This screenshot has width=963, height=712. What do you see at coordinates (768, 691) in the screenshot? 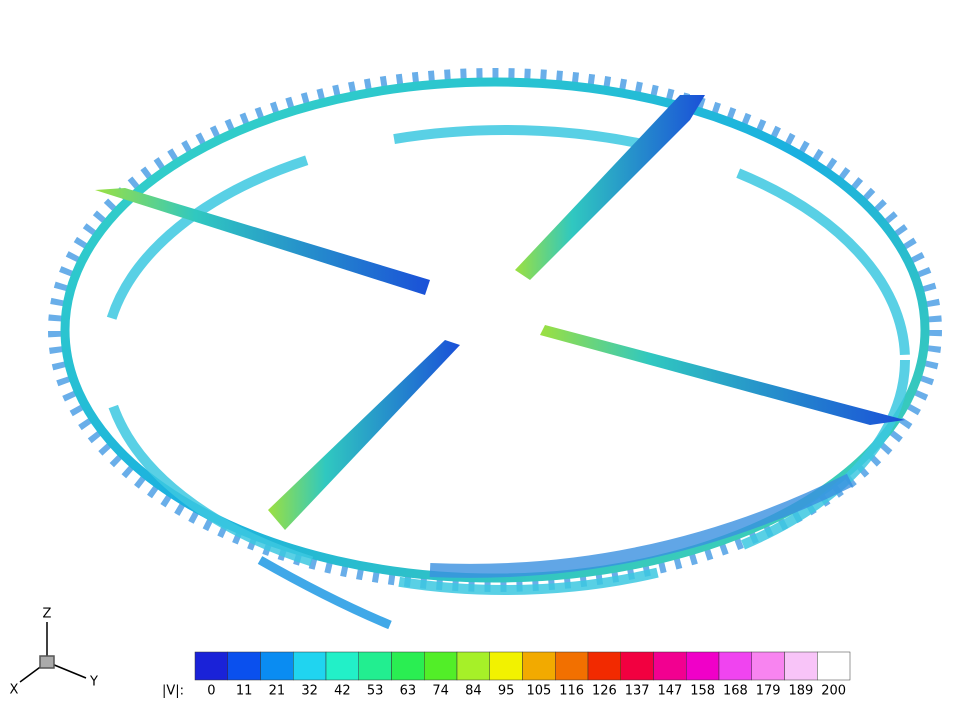
I see `colorbar-tick-label: 179` at bounding box center [768, 691].